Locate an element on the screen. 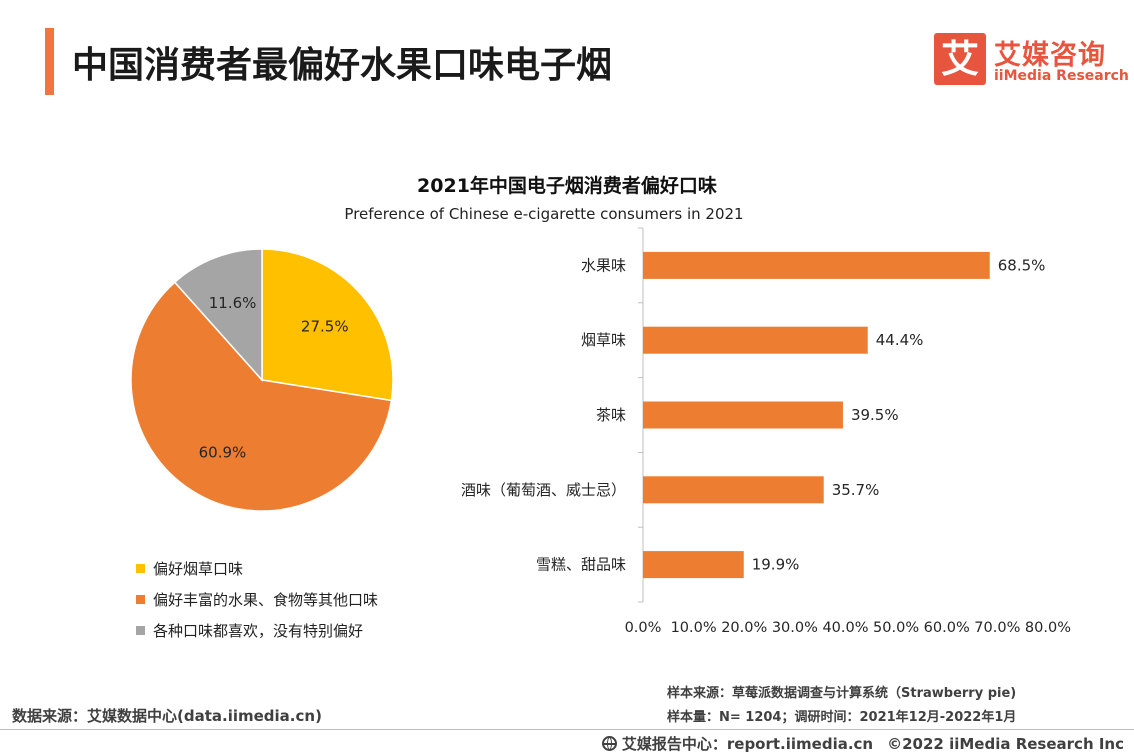 The height and width of the screenshot is (756, 1134). globe-icon is located at coordinates (609, 743).